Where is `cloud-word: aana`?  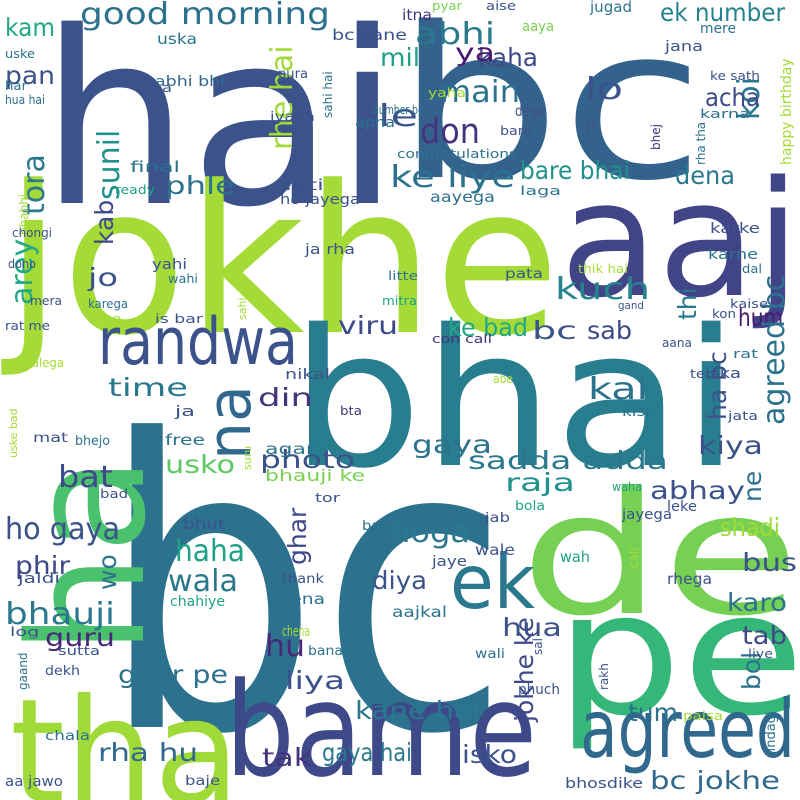 cloud-word: aana is located at coordinates (677, 343).